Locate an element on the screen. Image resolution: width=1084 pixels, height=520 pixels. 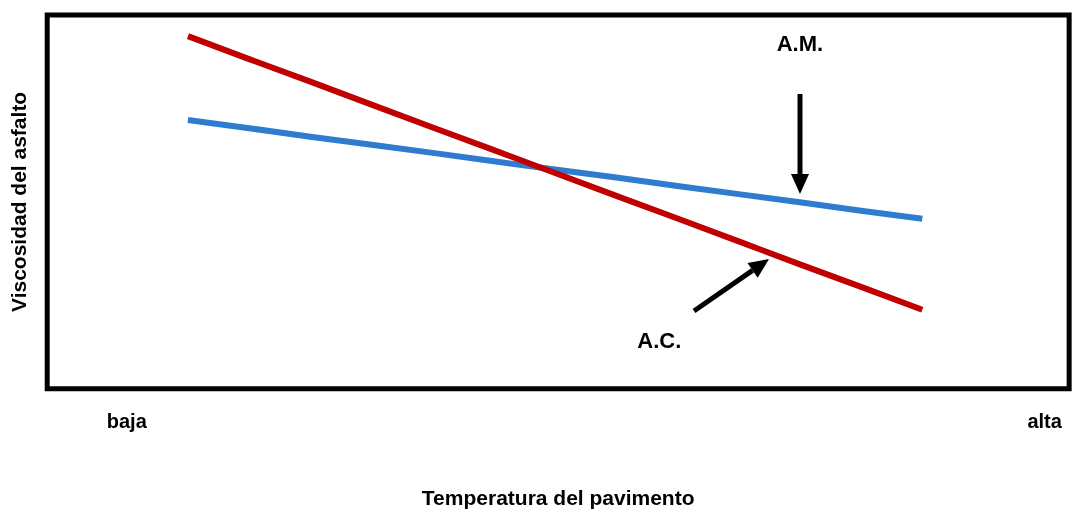
annotation: A.M. is located at coordinates (800, 44).